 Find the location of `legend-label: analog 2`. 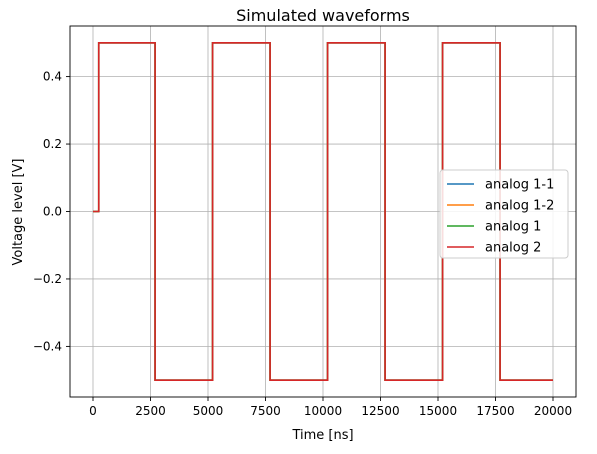

legend-label: analog 2 is located at coordinates (513, 248).